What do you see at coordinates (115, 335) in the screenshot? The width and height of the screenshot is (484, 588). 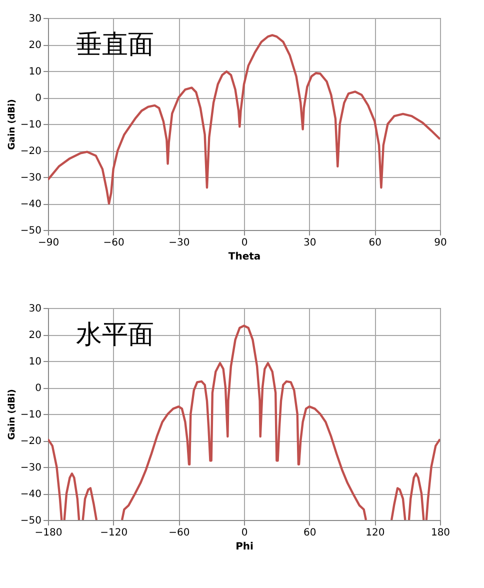 I see `text: 水平面` at bounding box center [115, 335].